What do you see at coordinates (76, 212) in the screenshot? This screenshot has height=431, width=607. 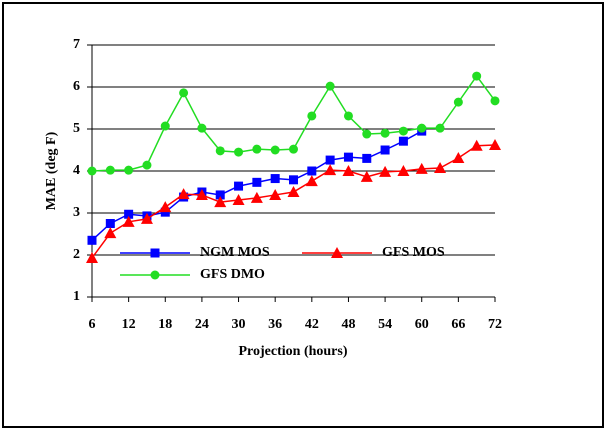 I see `y-tick-label: 3` at bounding box center [76, 212].